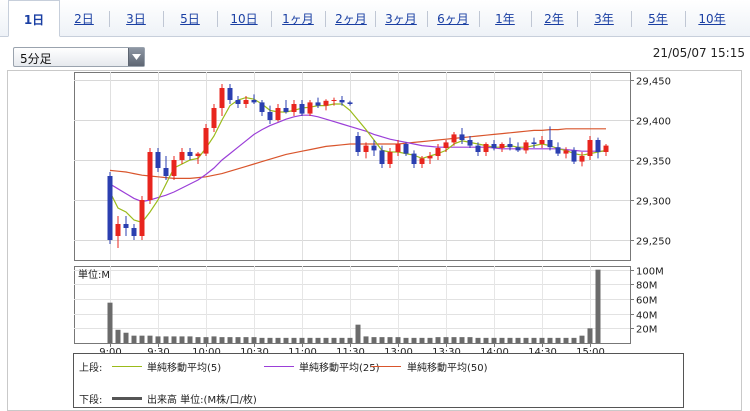 The image size is (750, 411). What do you see at coordinates (604, 19) in the screenshot?
I see `tab-3y: 3年` at bounding box center [604, 19].